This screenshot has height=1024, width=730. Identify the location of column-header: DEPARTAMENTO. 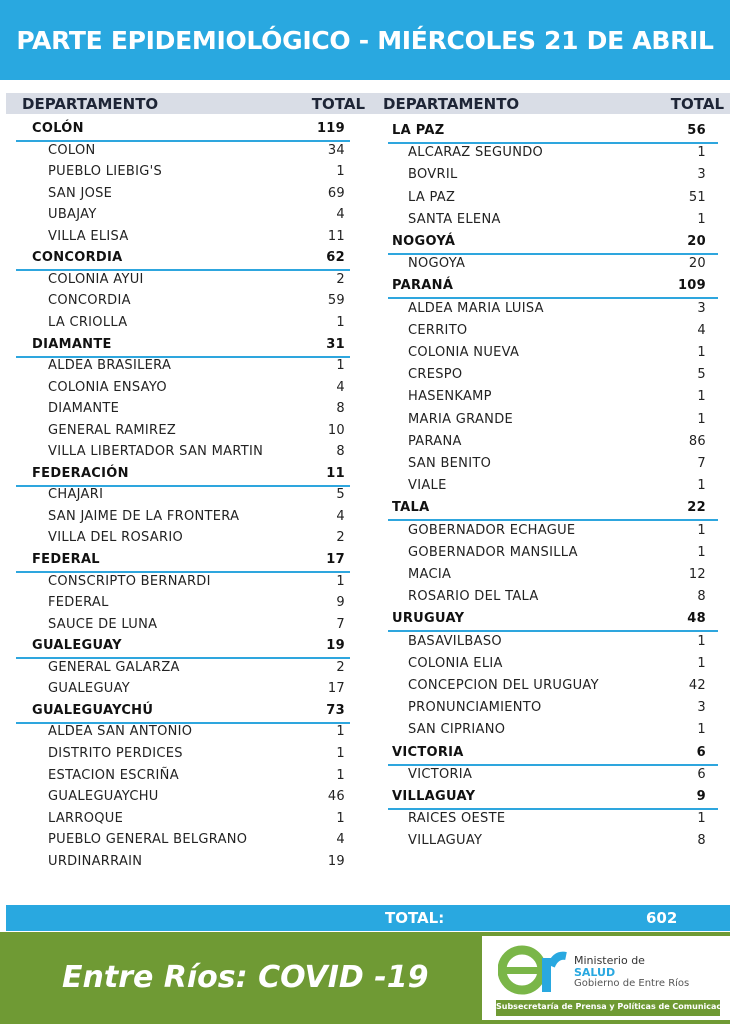
(90, 104).